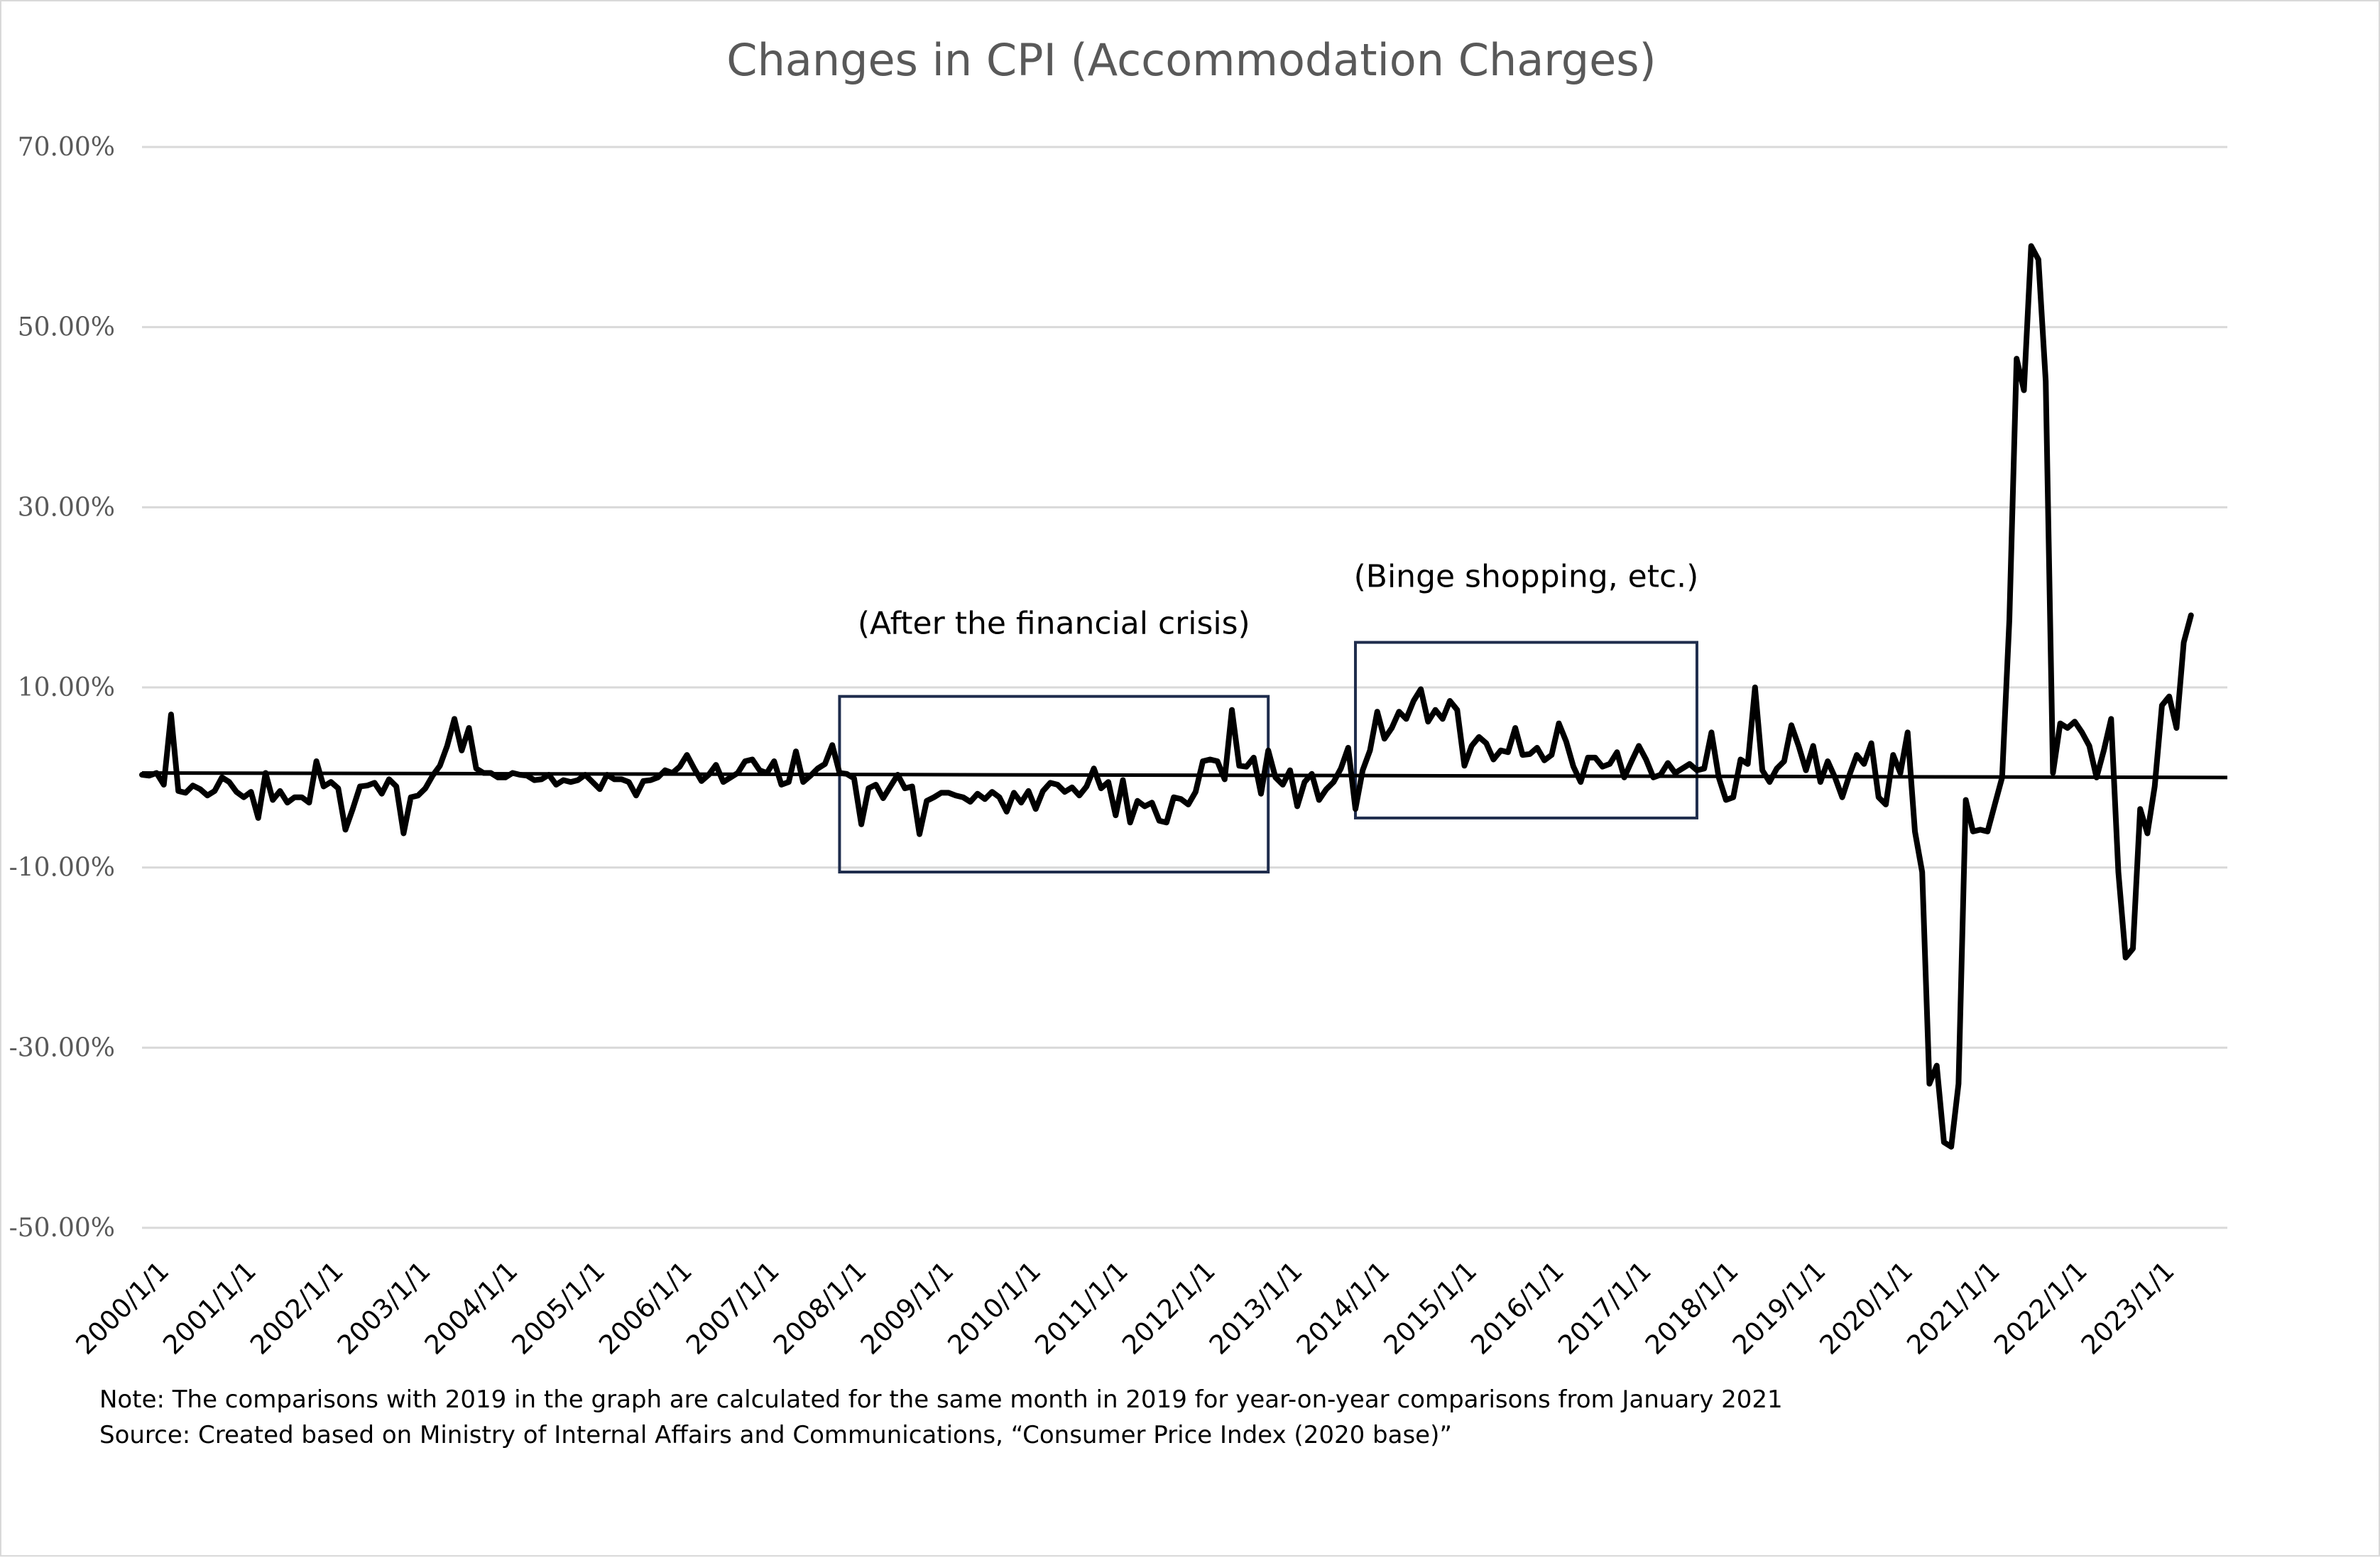 Image resolution: width=2380 pixels, height=1558 pixels. Describe the element at coordinates (559, 1308) in the screenshot. I see `x-tick-label: 2005/1/1` at that location.